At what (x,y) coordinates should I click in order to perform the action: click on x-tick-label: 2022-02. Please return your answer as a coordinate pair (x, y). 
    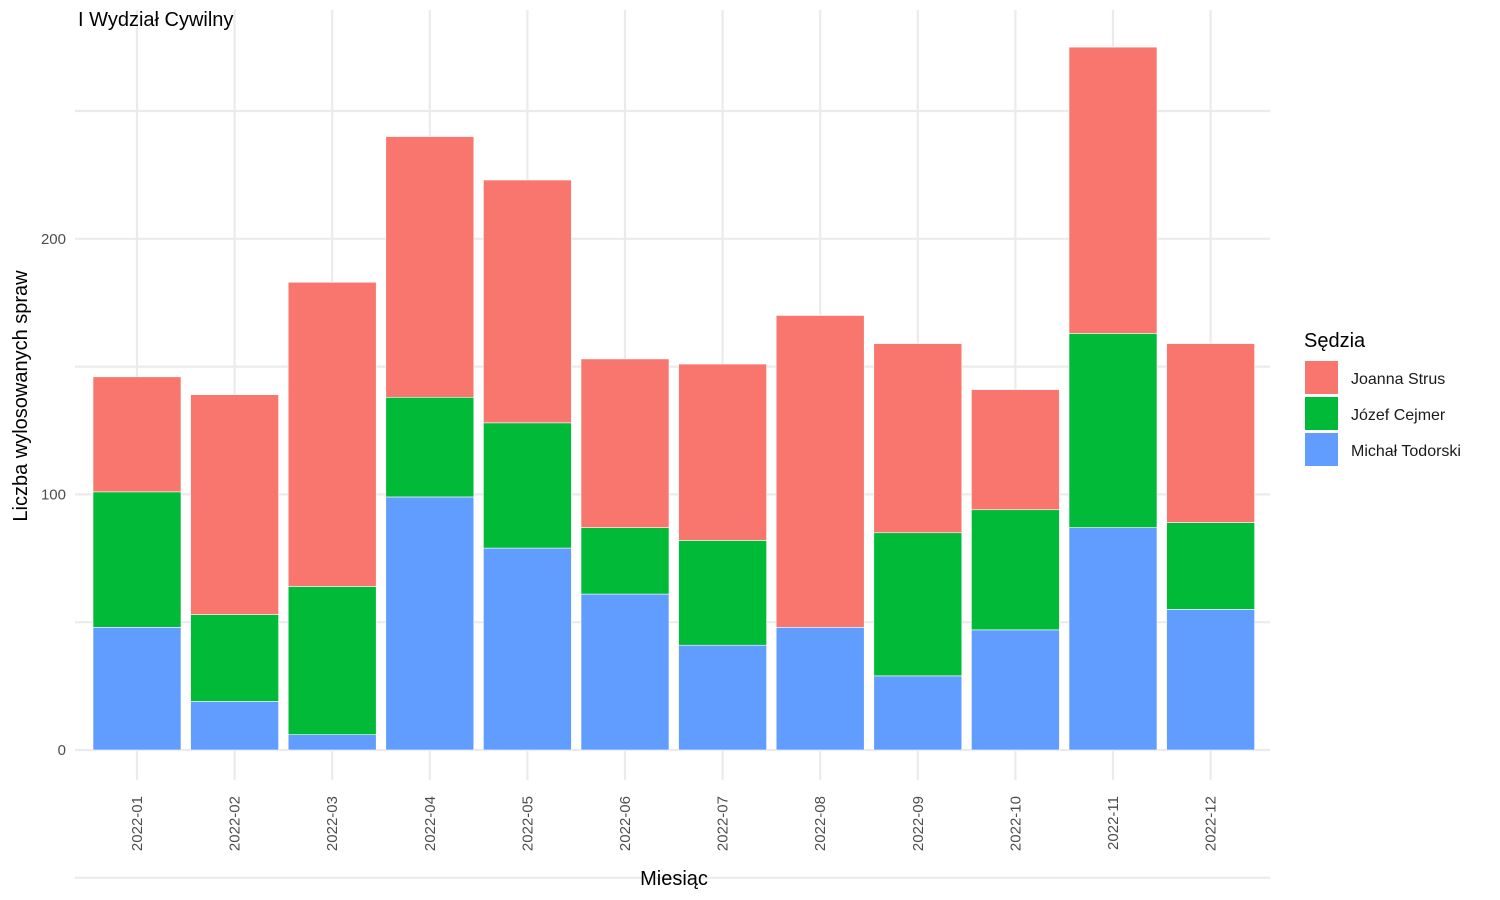
    Looking at the image, I should click on (235, 823).